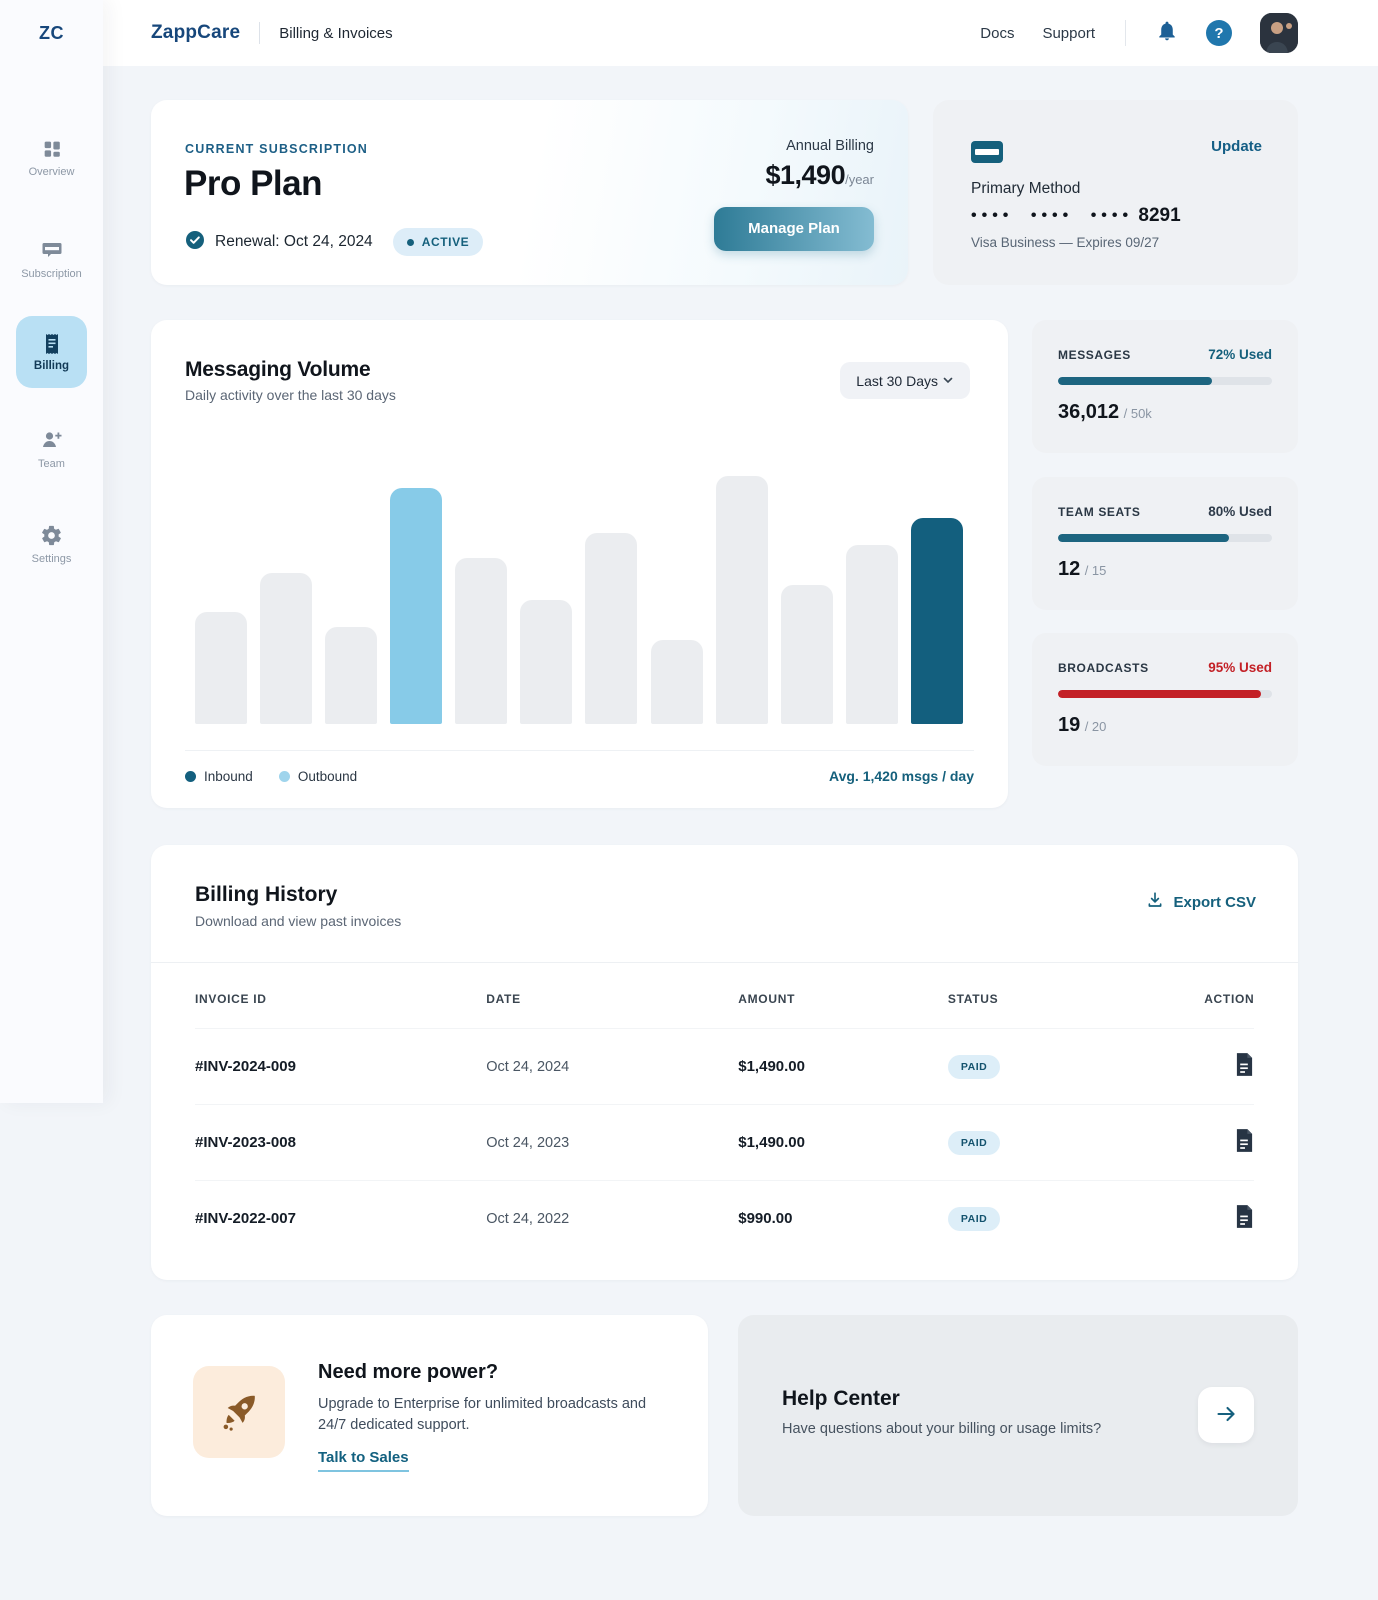 The image size is (1378, 1600). What do you see at coordinates (260, 33) in the screenshot?
I see `header-divider` at bounding box center [260, 33].